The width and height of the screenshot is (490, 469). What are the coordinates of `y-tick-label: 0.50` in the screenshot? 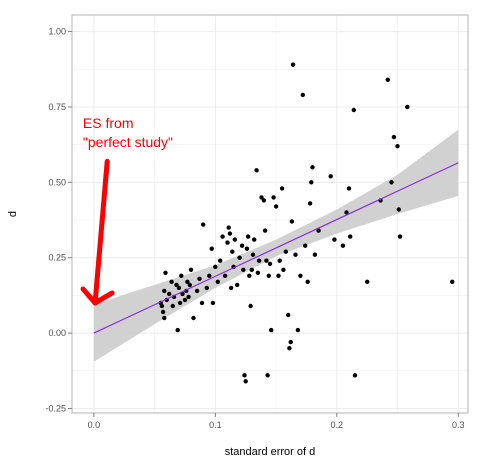 It's located at (57, 182).